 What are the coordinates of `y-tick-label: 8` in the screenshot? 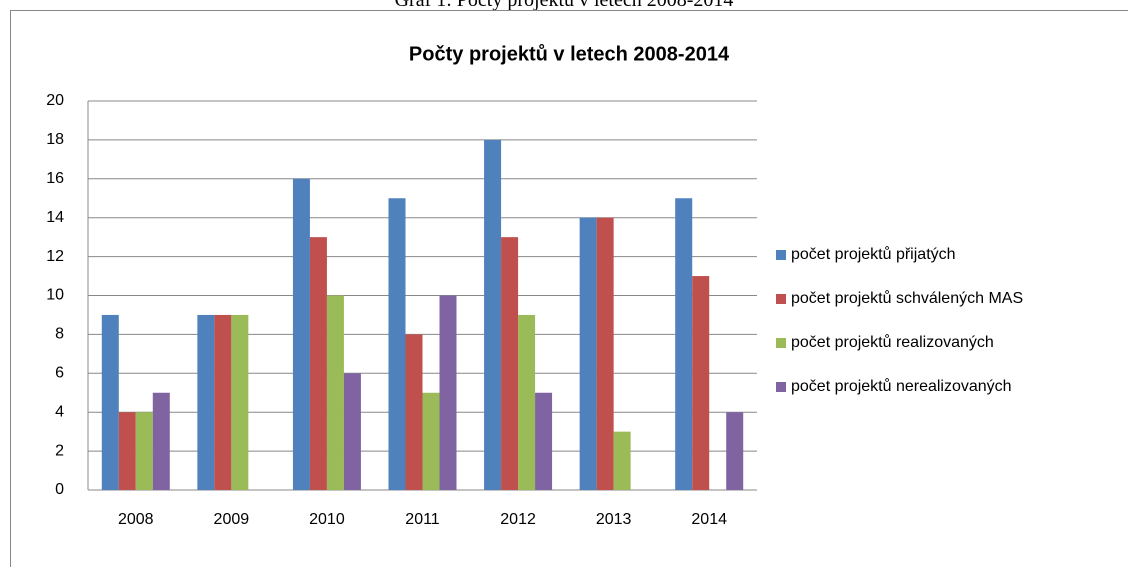 It's located at (59, 334).